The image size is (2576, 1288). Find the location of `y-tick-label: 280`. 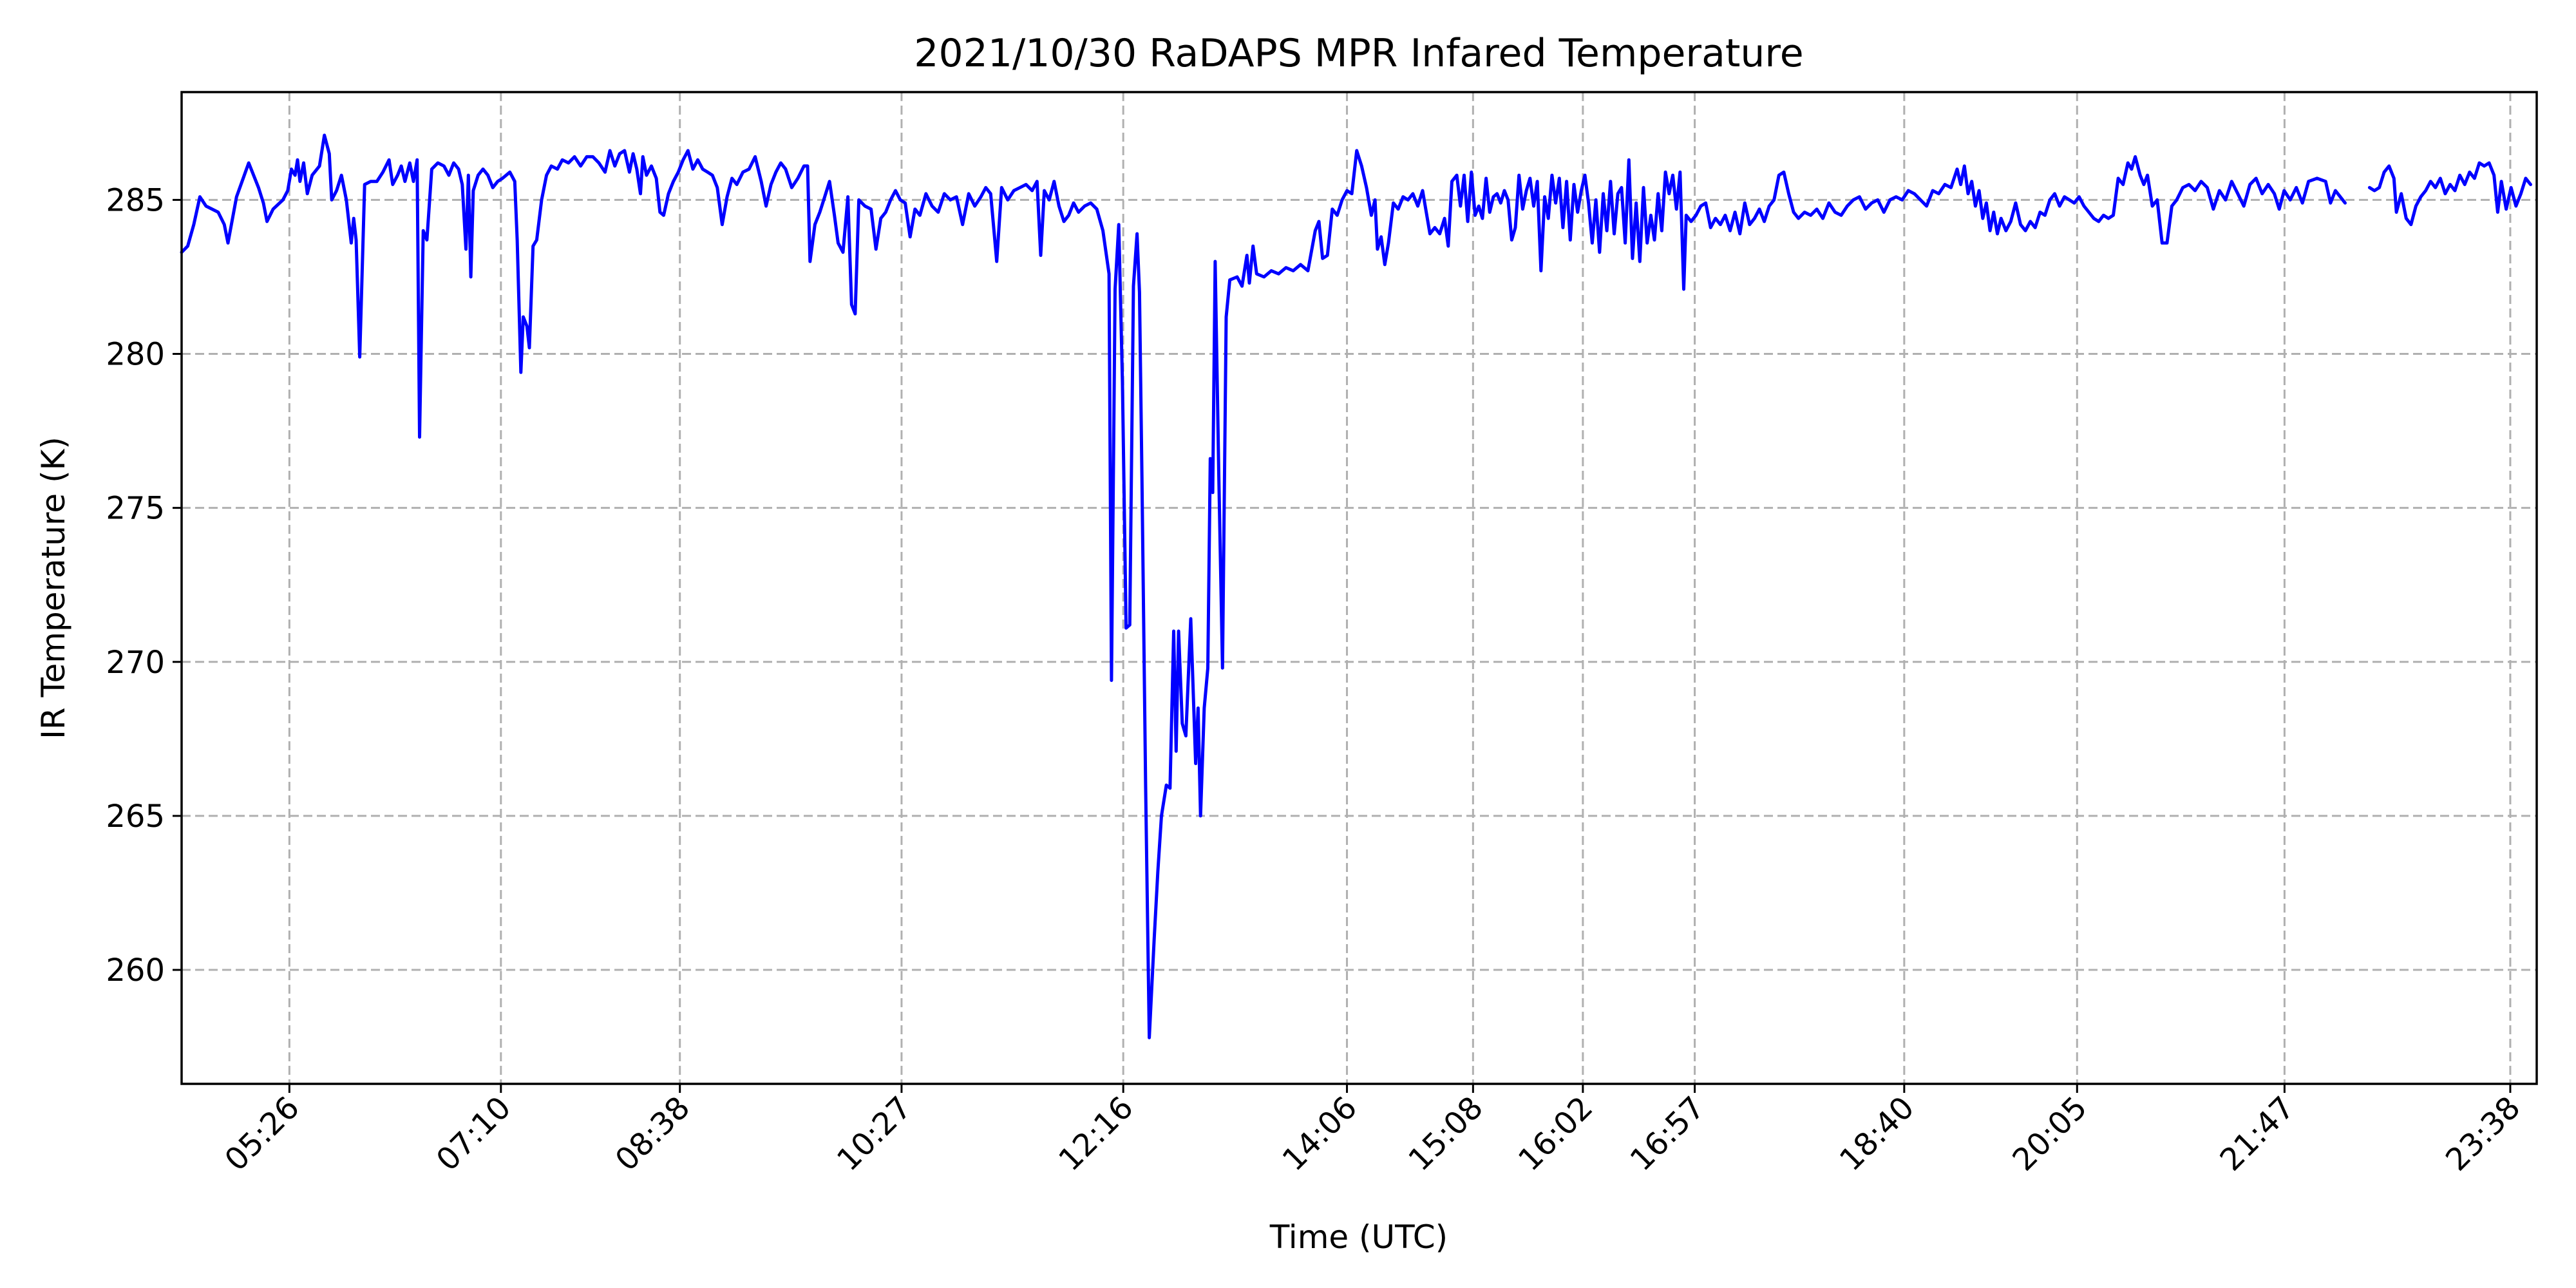

y-tick-label: 280 is located at coordinates (135, 355).